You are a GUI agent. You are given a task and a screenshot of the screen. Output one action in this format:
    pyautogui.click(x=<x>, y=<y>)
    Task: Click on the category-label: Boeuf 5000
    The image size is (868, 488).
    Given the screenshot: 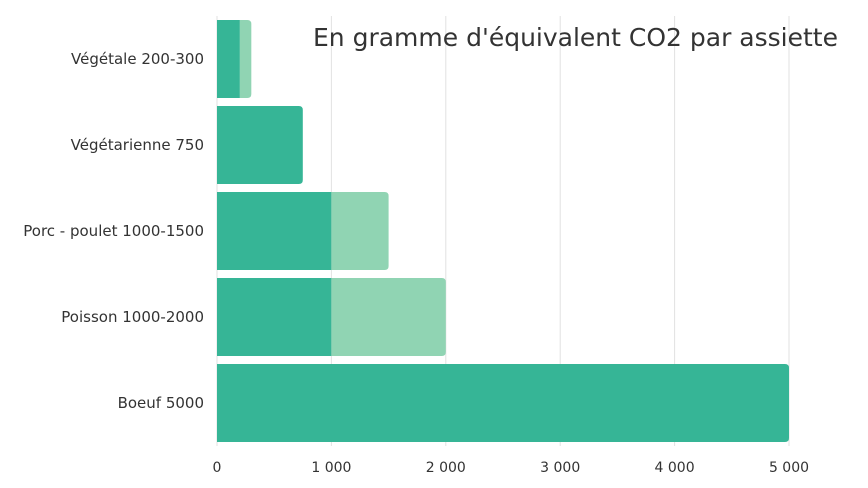 What is the action you would take?
    pyautogui.click(x=161, y=403)
    